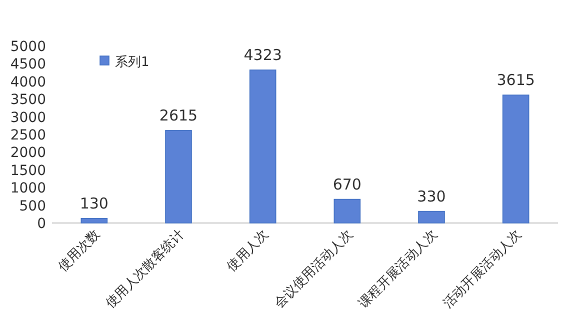 This screenshot has height=336, width=566. Describe the element at coordinates (94, 203) in the screenshot. I see `data-label: 130` at that location.